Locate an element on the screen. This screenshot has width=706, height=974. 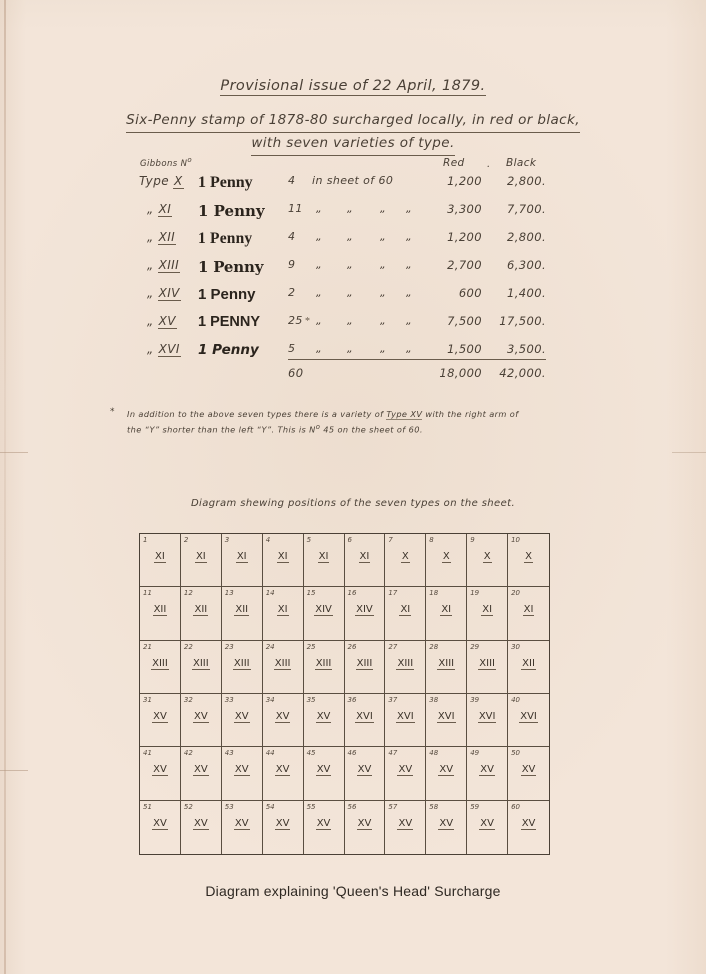
sheet-cell-number: 28 is located at coordinates (434, 646).